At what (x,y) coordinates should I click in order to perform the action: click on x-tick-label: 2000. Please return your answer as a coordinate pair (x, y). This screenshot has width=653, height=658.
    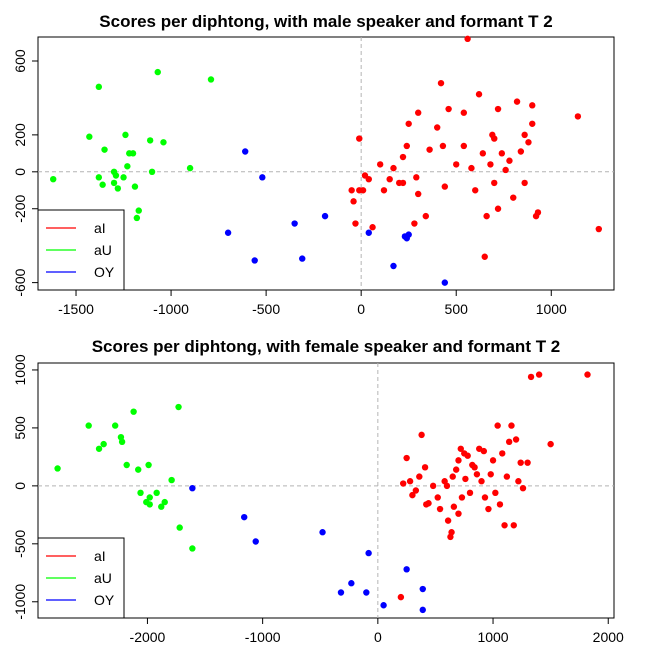
    Looking at the image, I should click on (608, 637).